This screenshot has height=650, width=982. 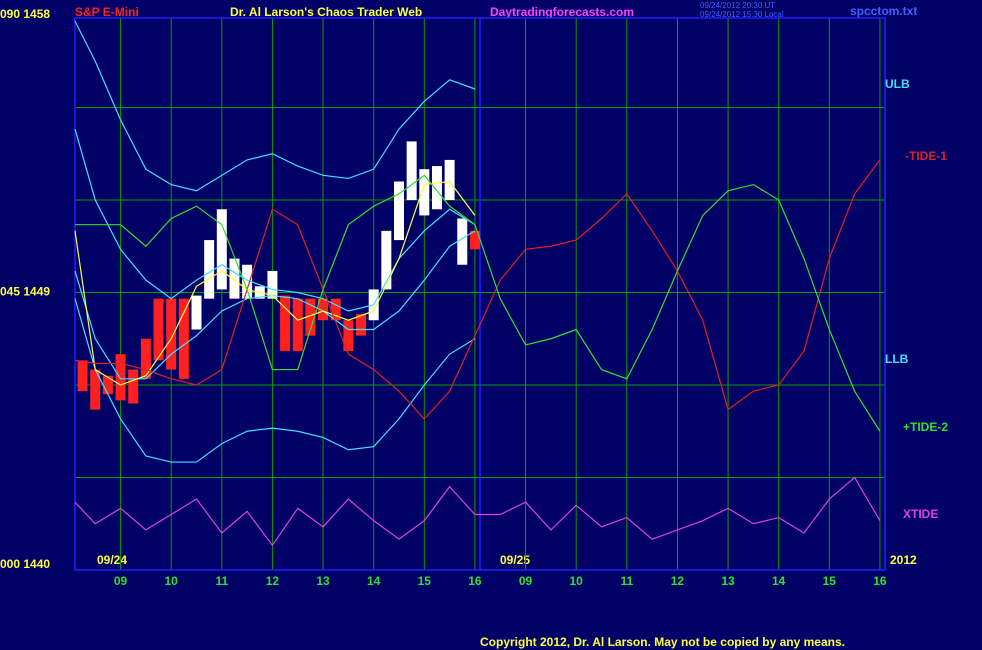 I want to click on date-label: 09/25, so click(x=515, y=560).